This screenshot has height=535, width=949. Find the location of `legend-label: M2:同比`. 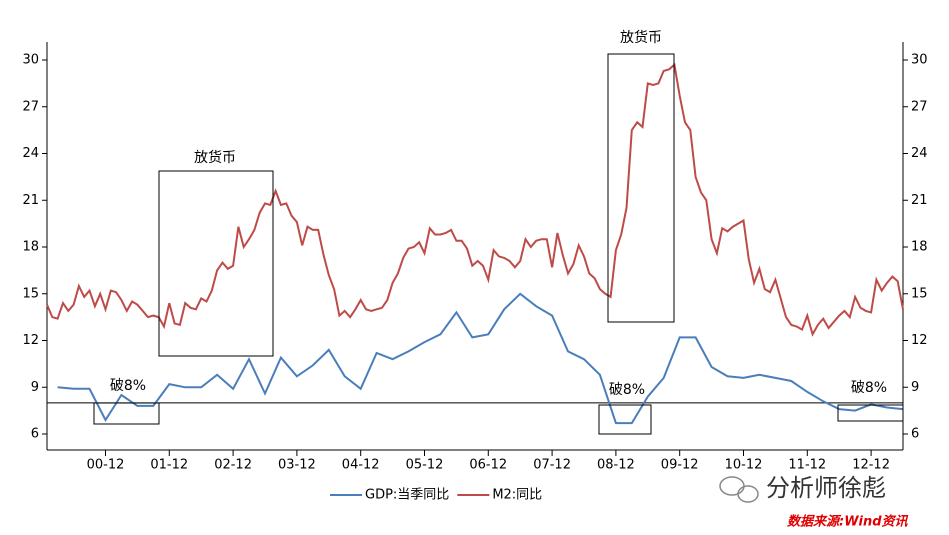

legend-label: M2:同比 is located at coordinates (517, 495).